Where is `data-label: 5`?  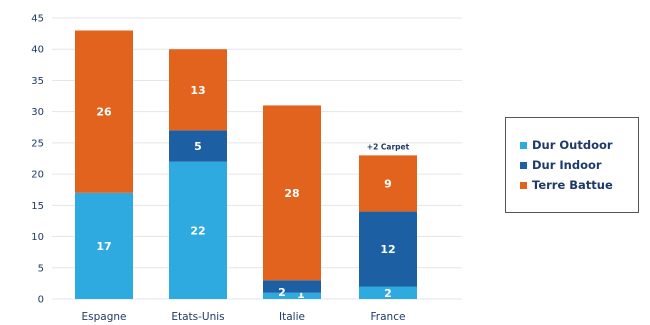 data-label: 5 is located at coordinates (198, 146).